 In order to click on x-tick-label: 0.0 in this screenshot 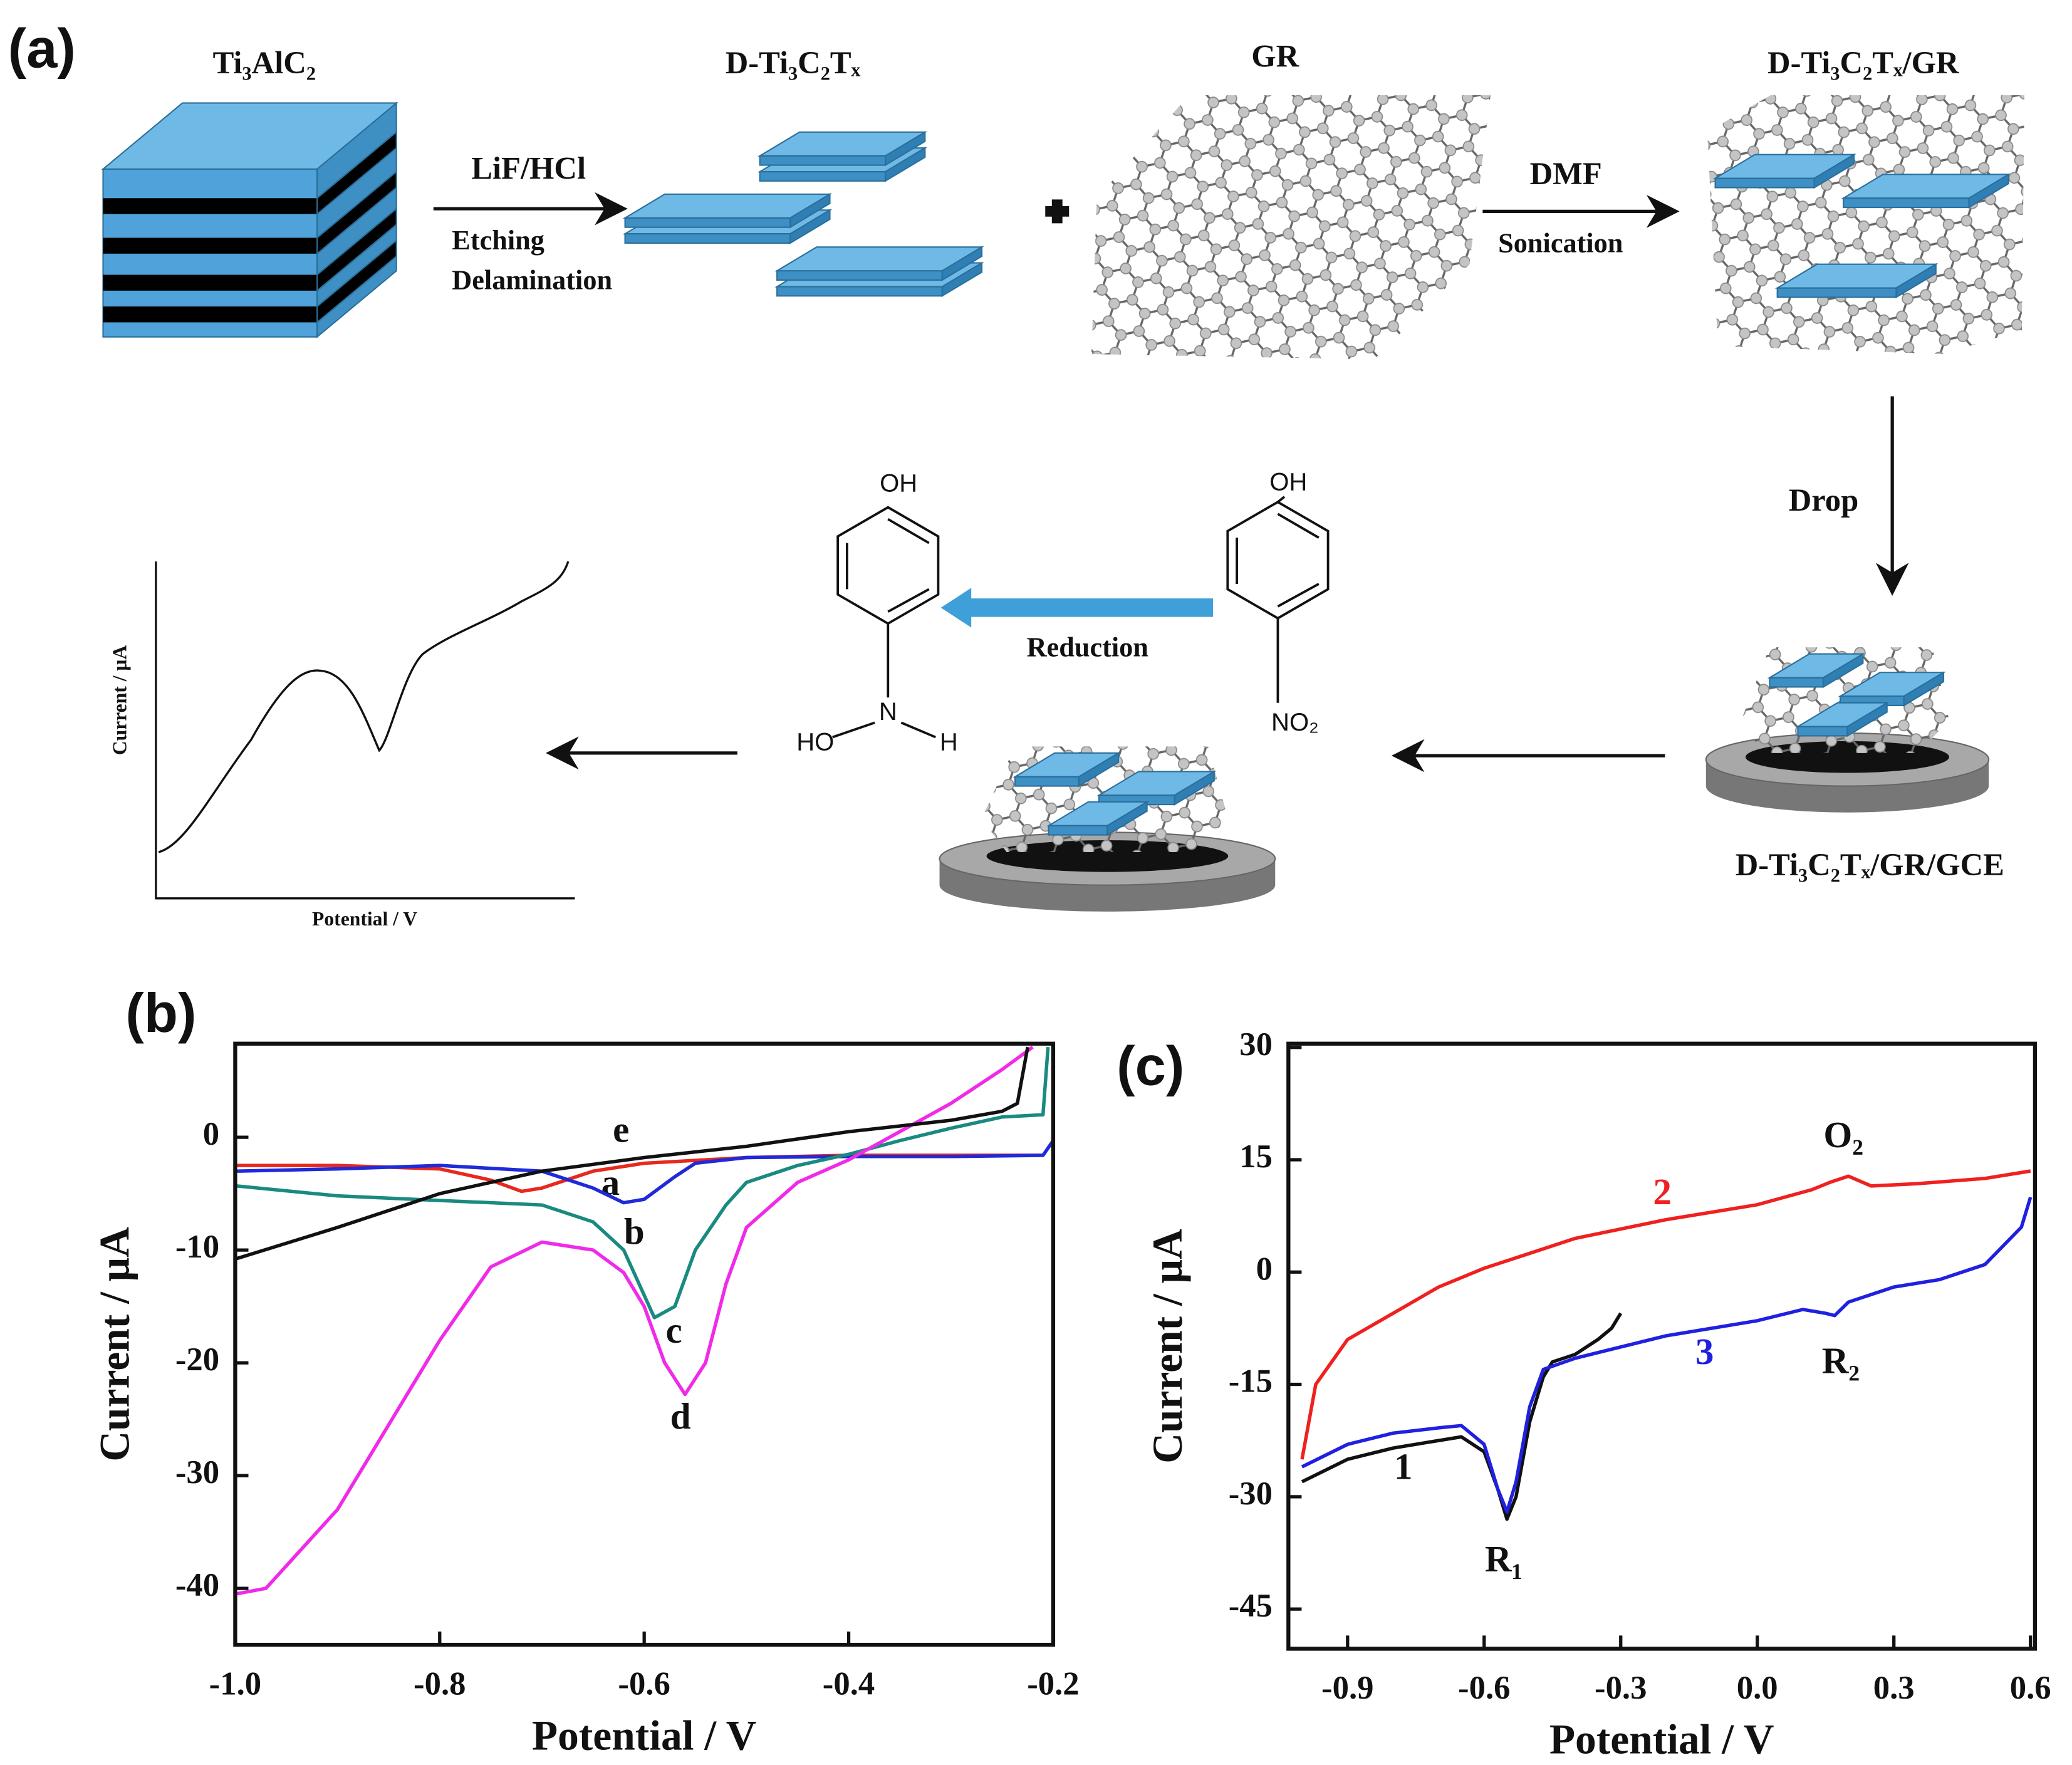, I will do `click(1757, 1688)`.